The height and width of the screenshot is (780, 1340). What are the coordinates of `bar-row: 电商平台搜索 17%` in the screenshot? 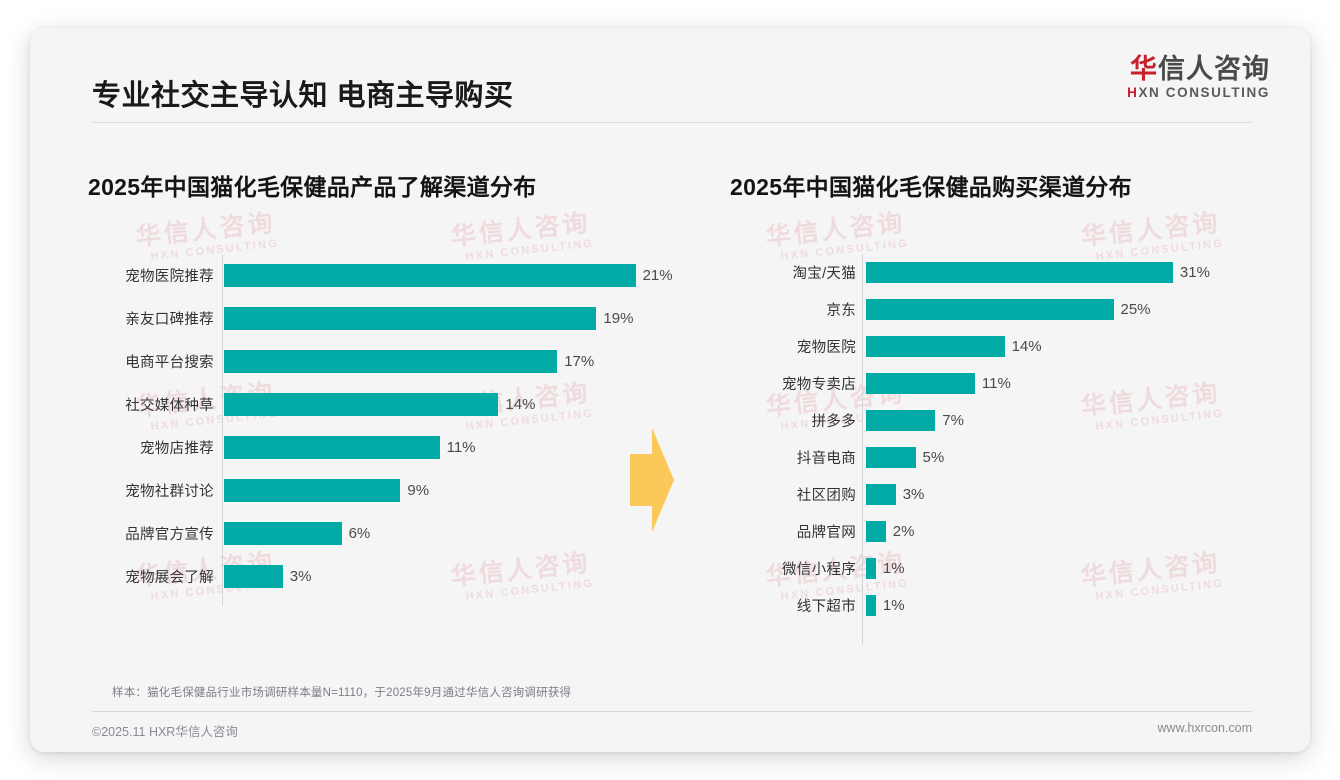 It's located at (388, 361).